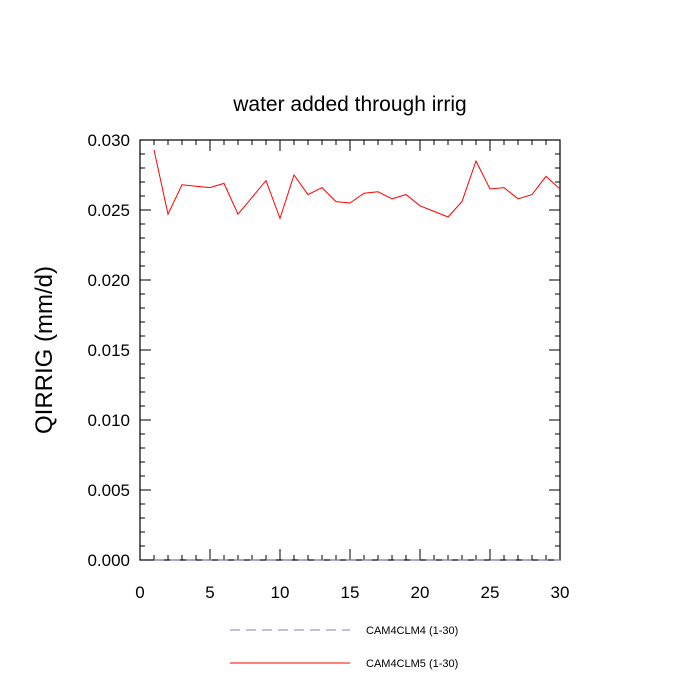  Describe the element at coordinates (280, 592) in the screenshot. I see `x-tick-label: 10` at that location.